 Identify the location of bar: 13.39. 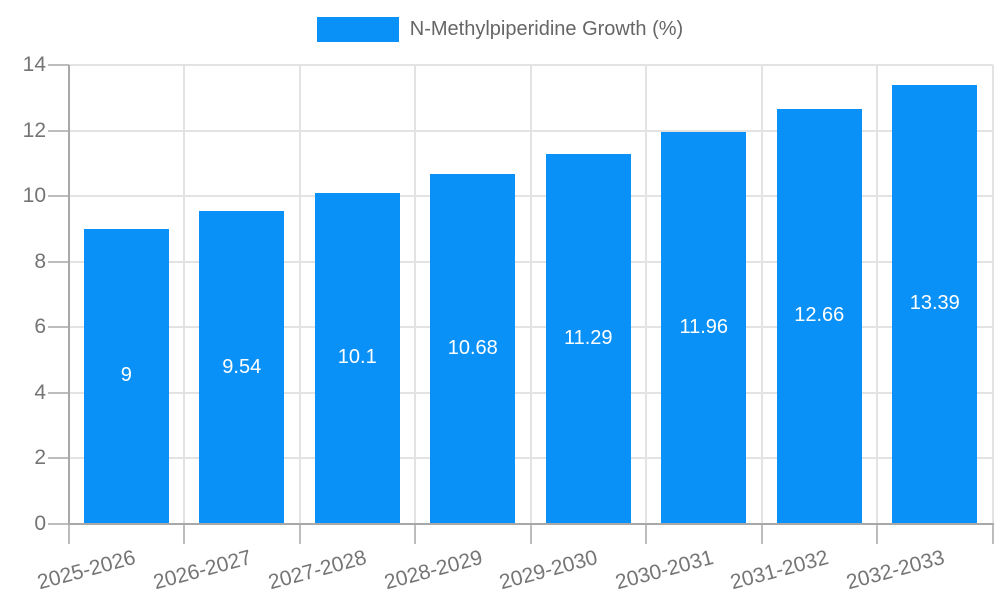
(935, 303).